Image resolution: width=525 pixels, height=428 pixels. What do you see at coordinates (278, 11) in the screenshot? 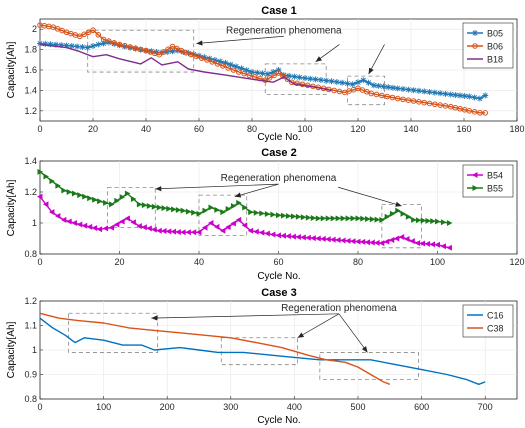
I see `chart-title: Case 1` at bounding box center [278, 11].